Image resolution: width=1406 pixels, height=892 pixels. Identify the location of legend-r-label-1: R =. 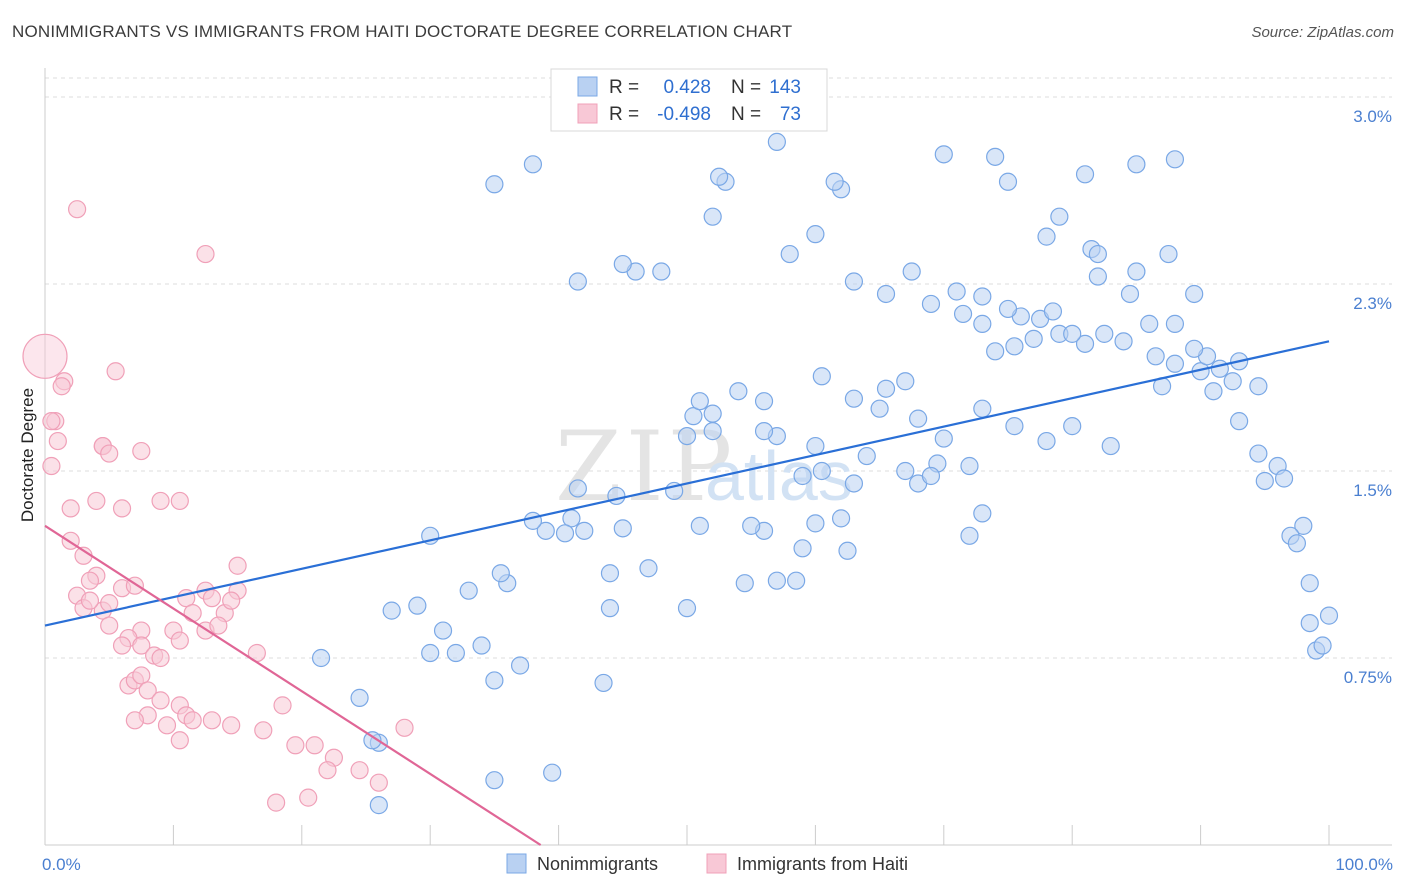
(624, 87).